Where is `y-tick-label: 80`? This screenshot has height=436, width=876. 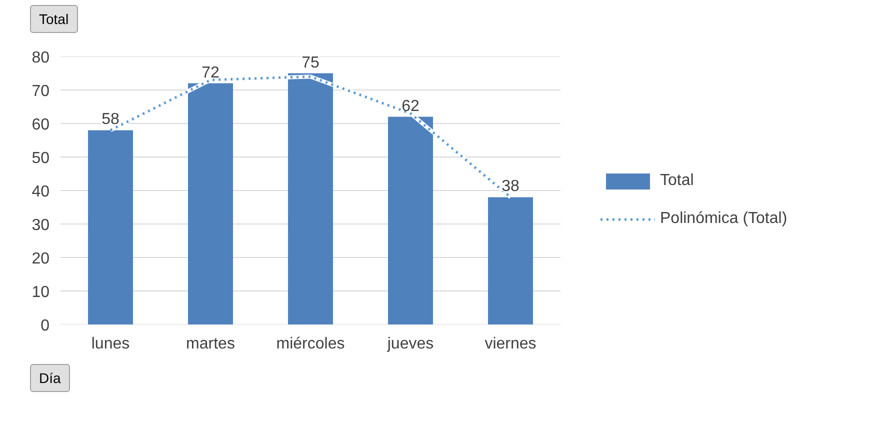
y-tick-label: 80 is located at coordinates (41, 58).